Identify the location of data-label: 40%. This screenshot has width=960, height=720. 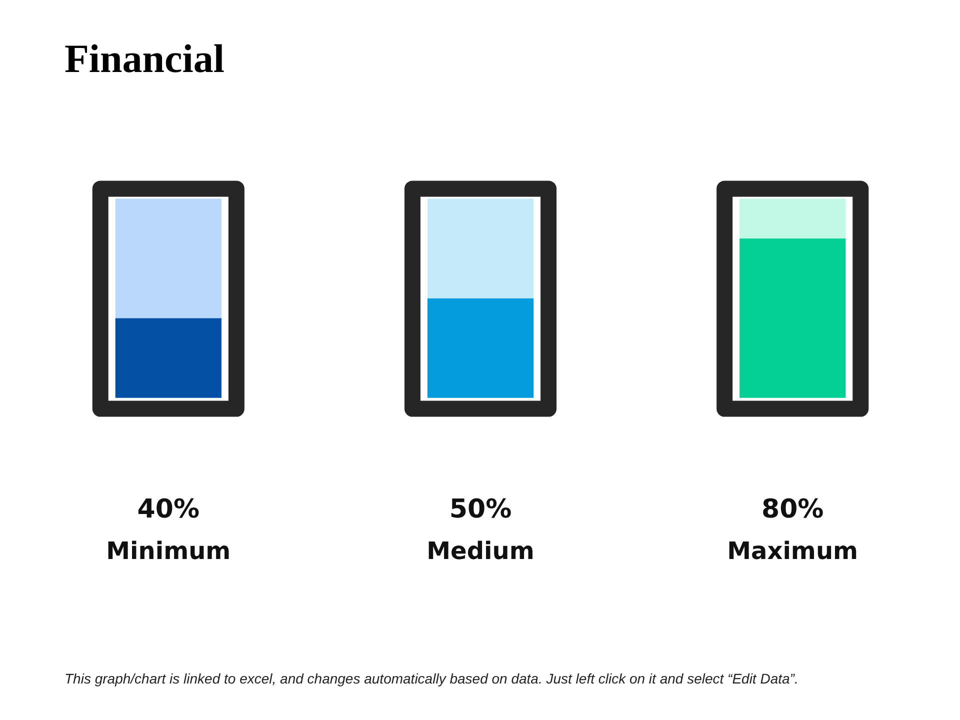
(168, 509).